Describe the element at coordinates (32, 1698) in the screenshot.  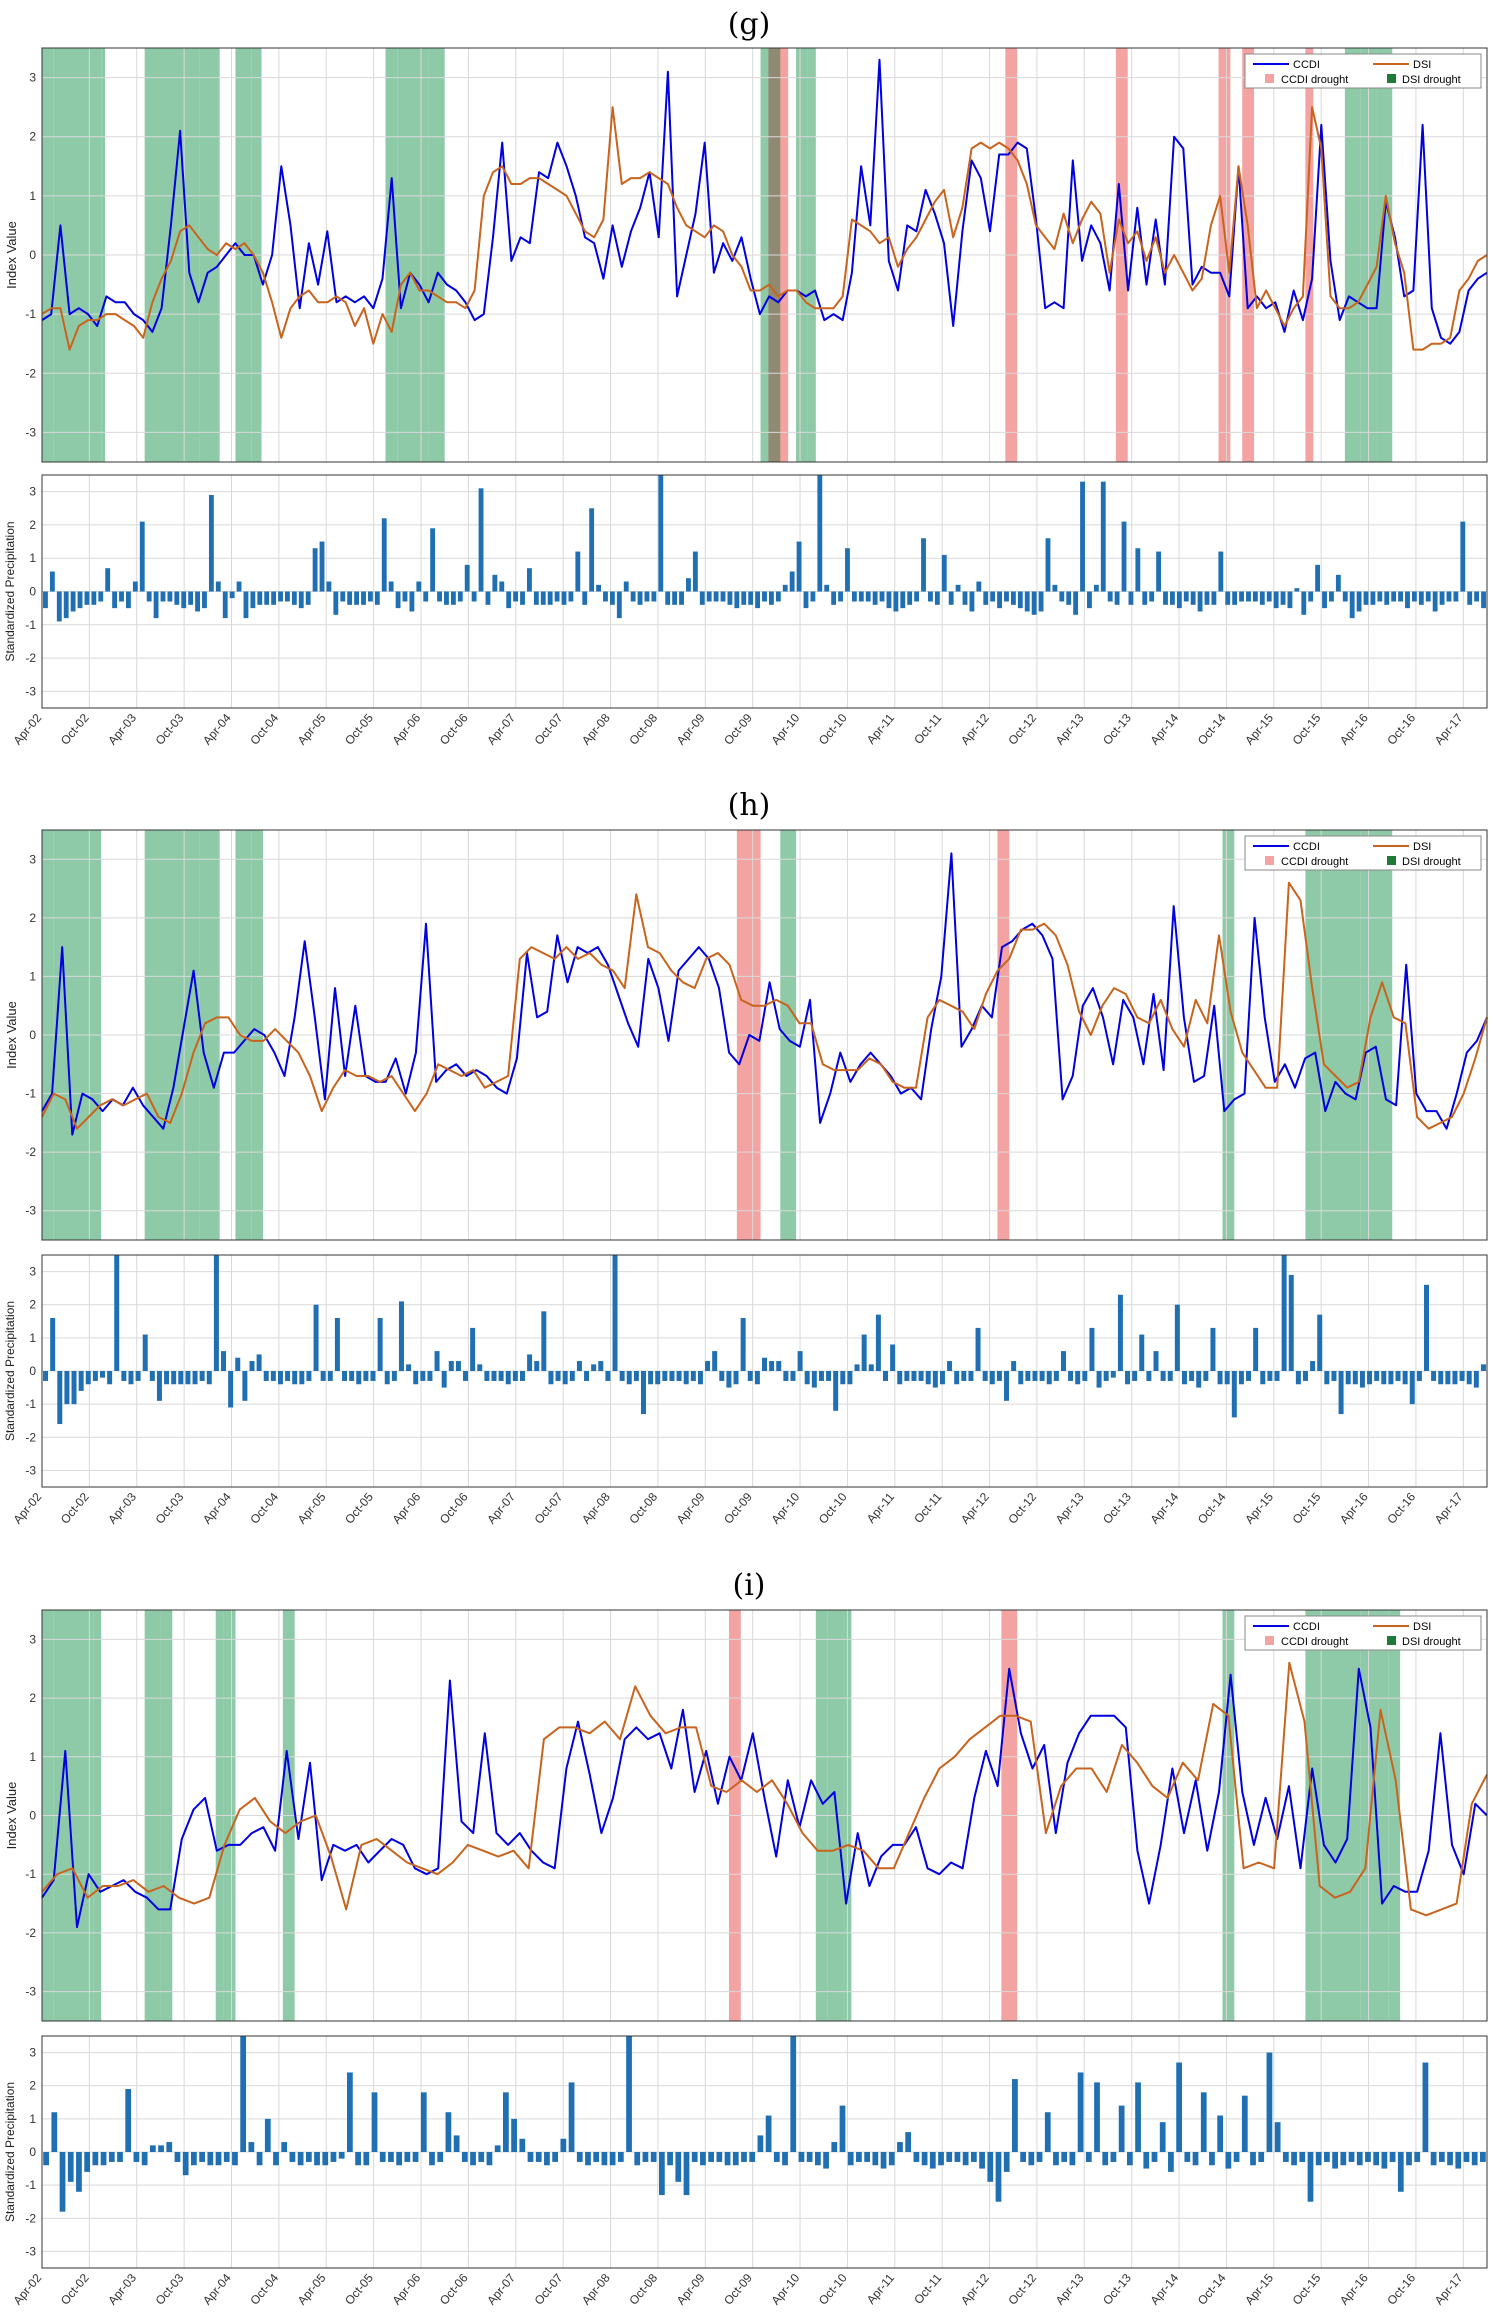
I see `index-ytick-label: 2` at that location.